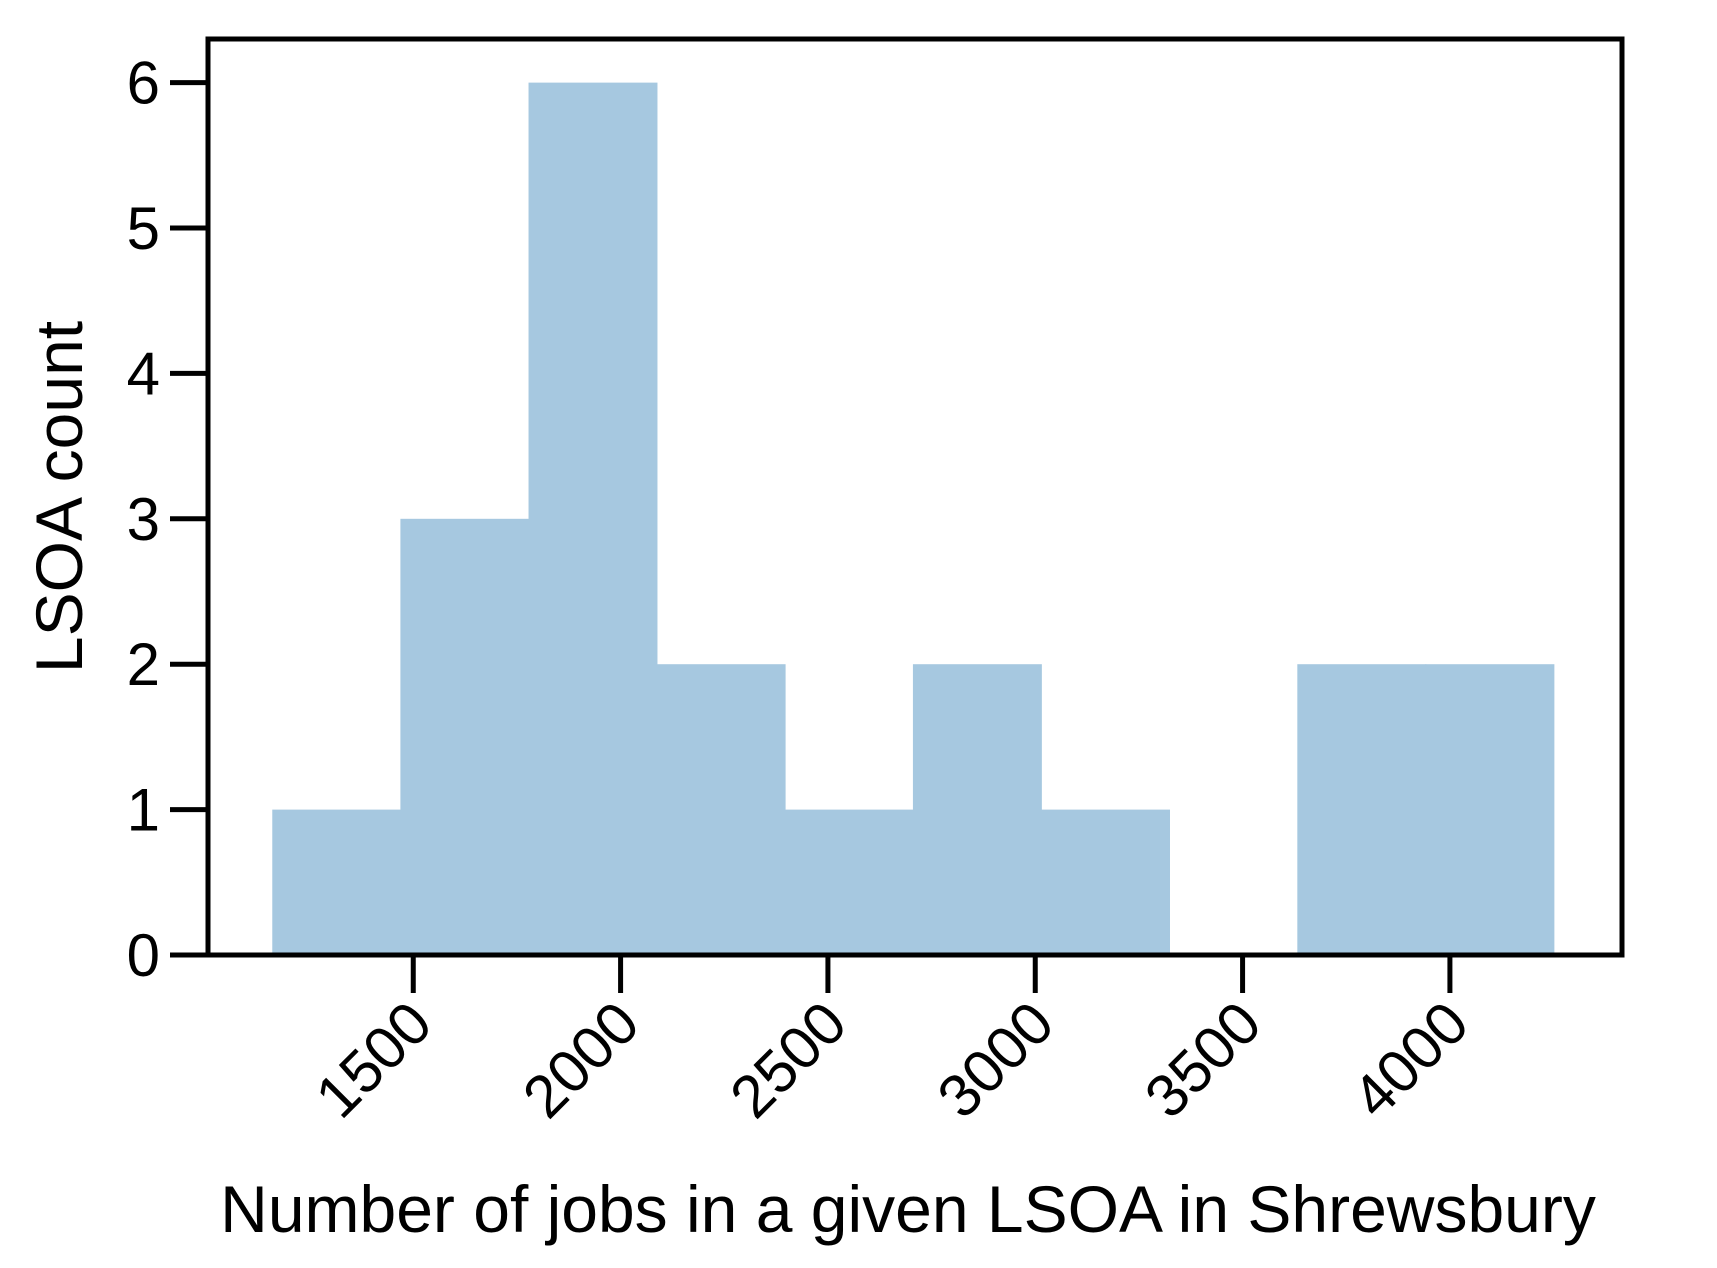  What do you see at coordinates (143, 373) in the screenshot?
I see `y-tick-label: 4` at bounding box center [143, 373].